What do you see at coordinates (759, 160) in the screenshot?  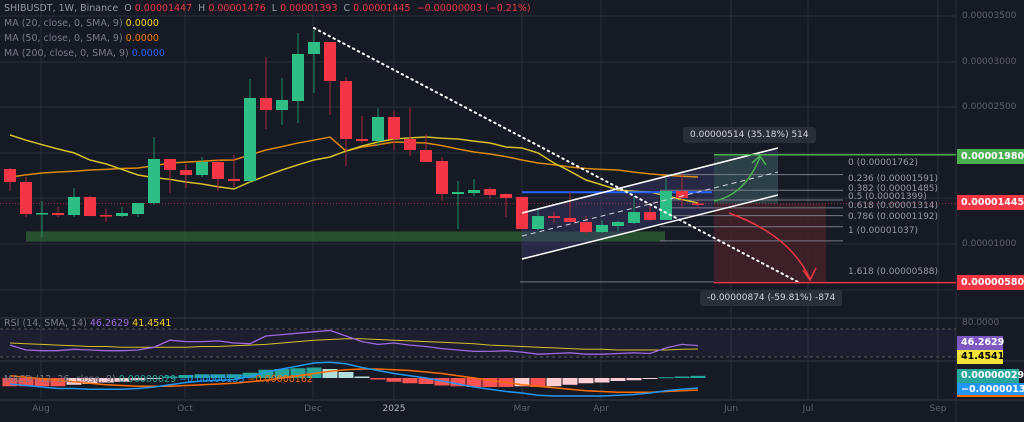 I see `up-arrowhead-icon` at bounding box center [759, 160].